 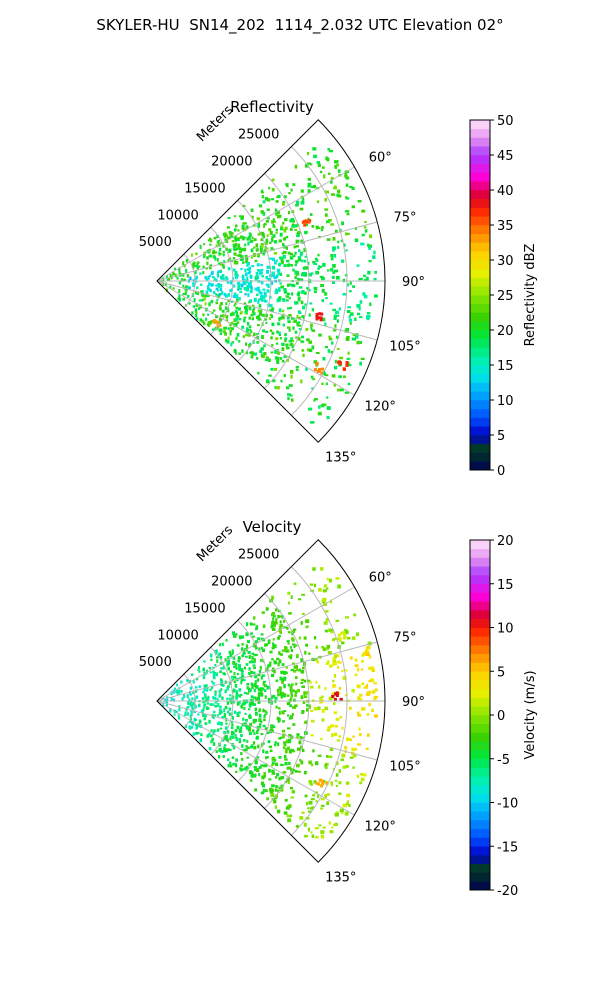 I want to click on colorbar-tick-label: 35, so click(x=505, y=226).